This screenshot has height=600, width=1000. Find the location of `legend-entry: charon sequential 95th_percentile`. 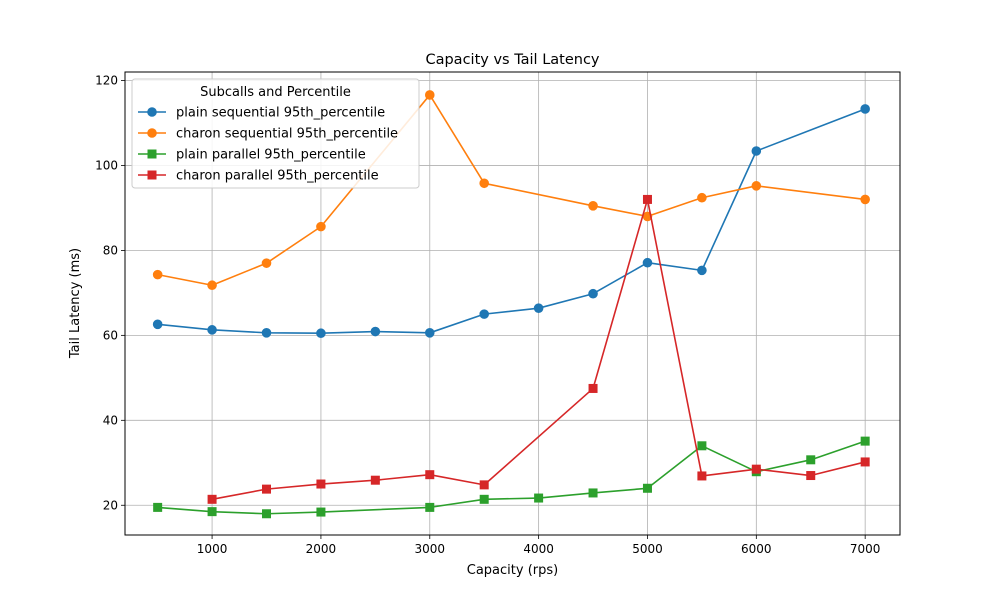

legend-entry: charon sequential 95th_percentile is located at coordinates (268, 134).